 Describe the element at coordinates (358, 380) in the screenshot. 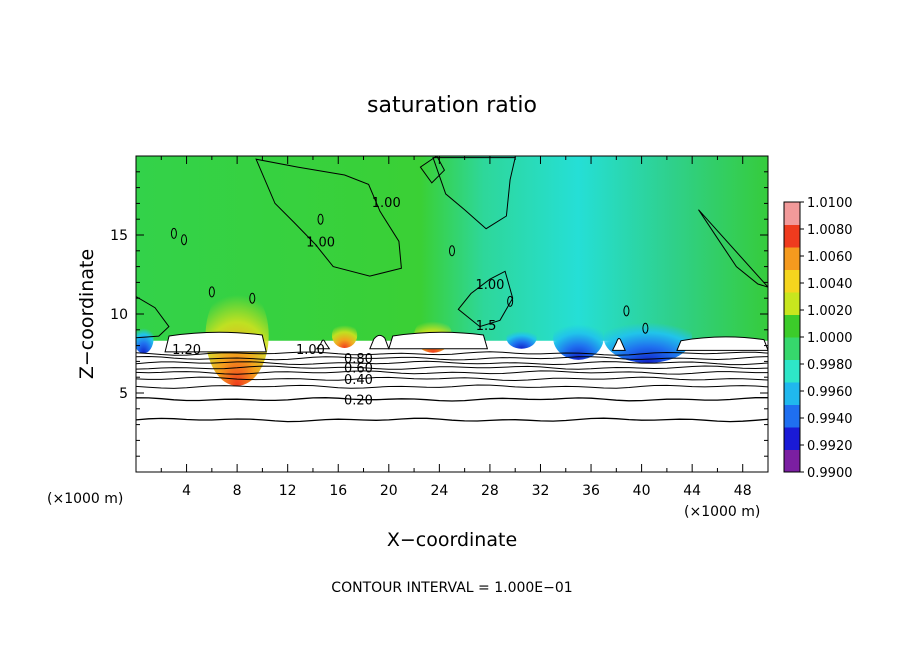

I see `contour-label: 0.40` at that location.